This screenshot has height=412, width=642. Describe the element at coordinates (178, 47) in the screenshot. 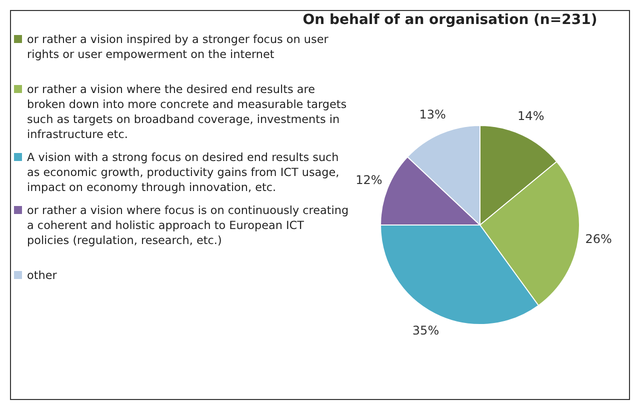

I see `legend-label: or rather a vision inspired by a stronger focus on user rights or user empowerment on the internet` at that location.